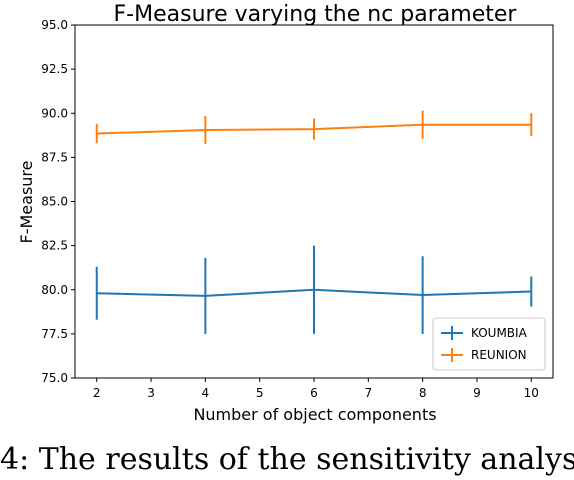 This screenshot has height=480, width=574. I want to click on x-ticks: 2 3 4 5 6 7 8 9 10, so click(316, 389).